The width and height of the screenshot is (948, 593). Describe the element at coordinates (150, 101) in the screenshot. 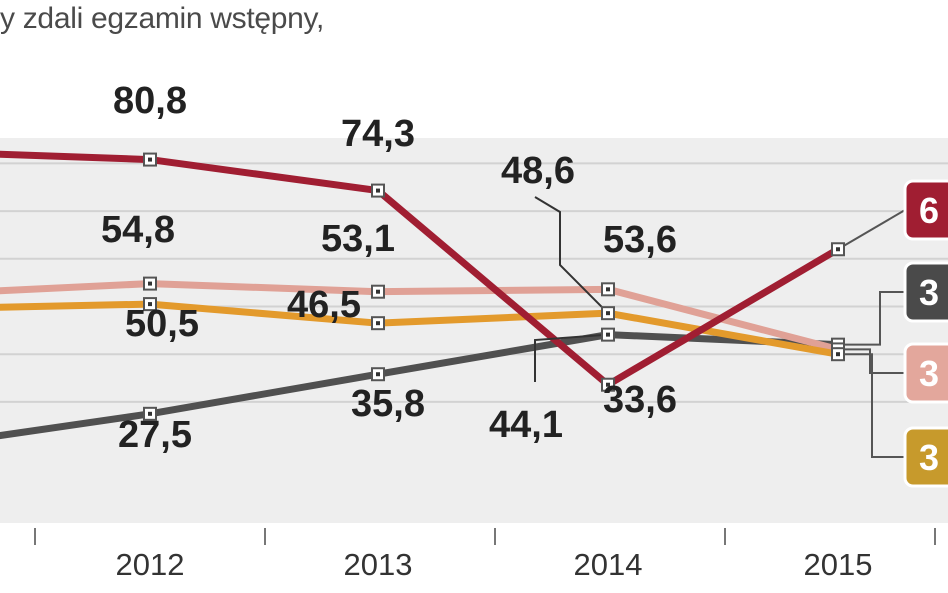

I see `data-label: 80,8` at that location.